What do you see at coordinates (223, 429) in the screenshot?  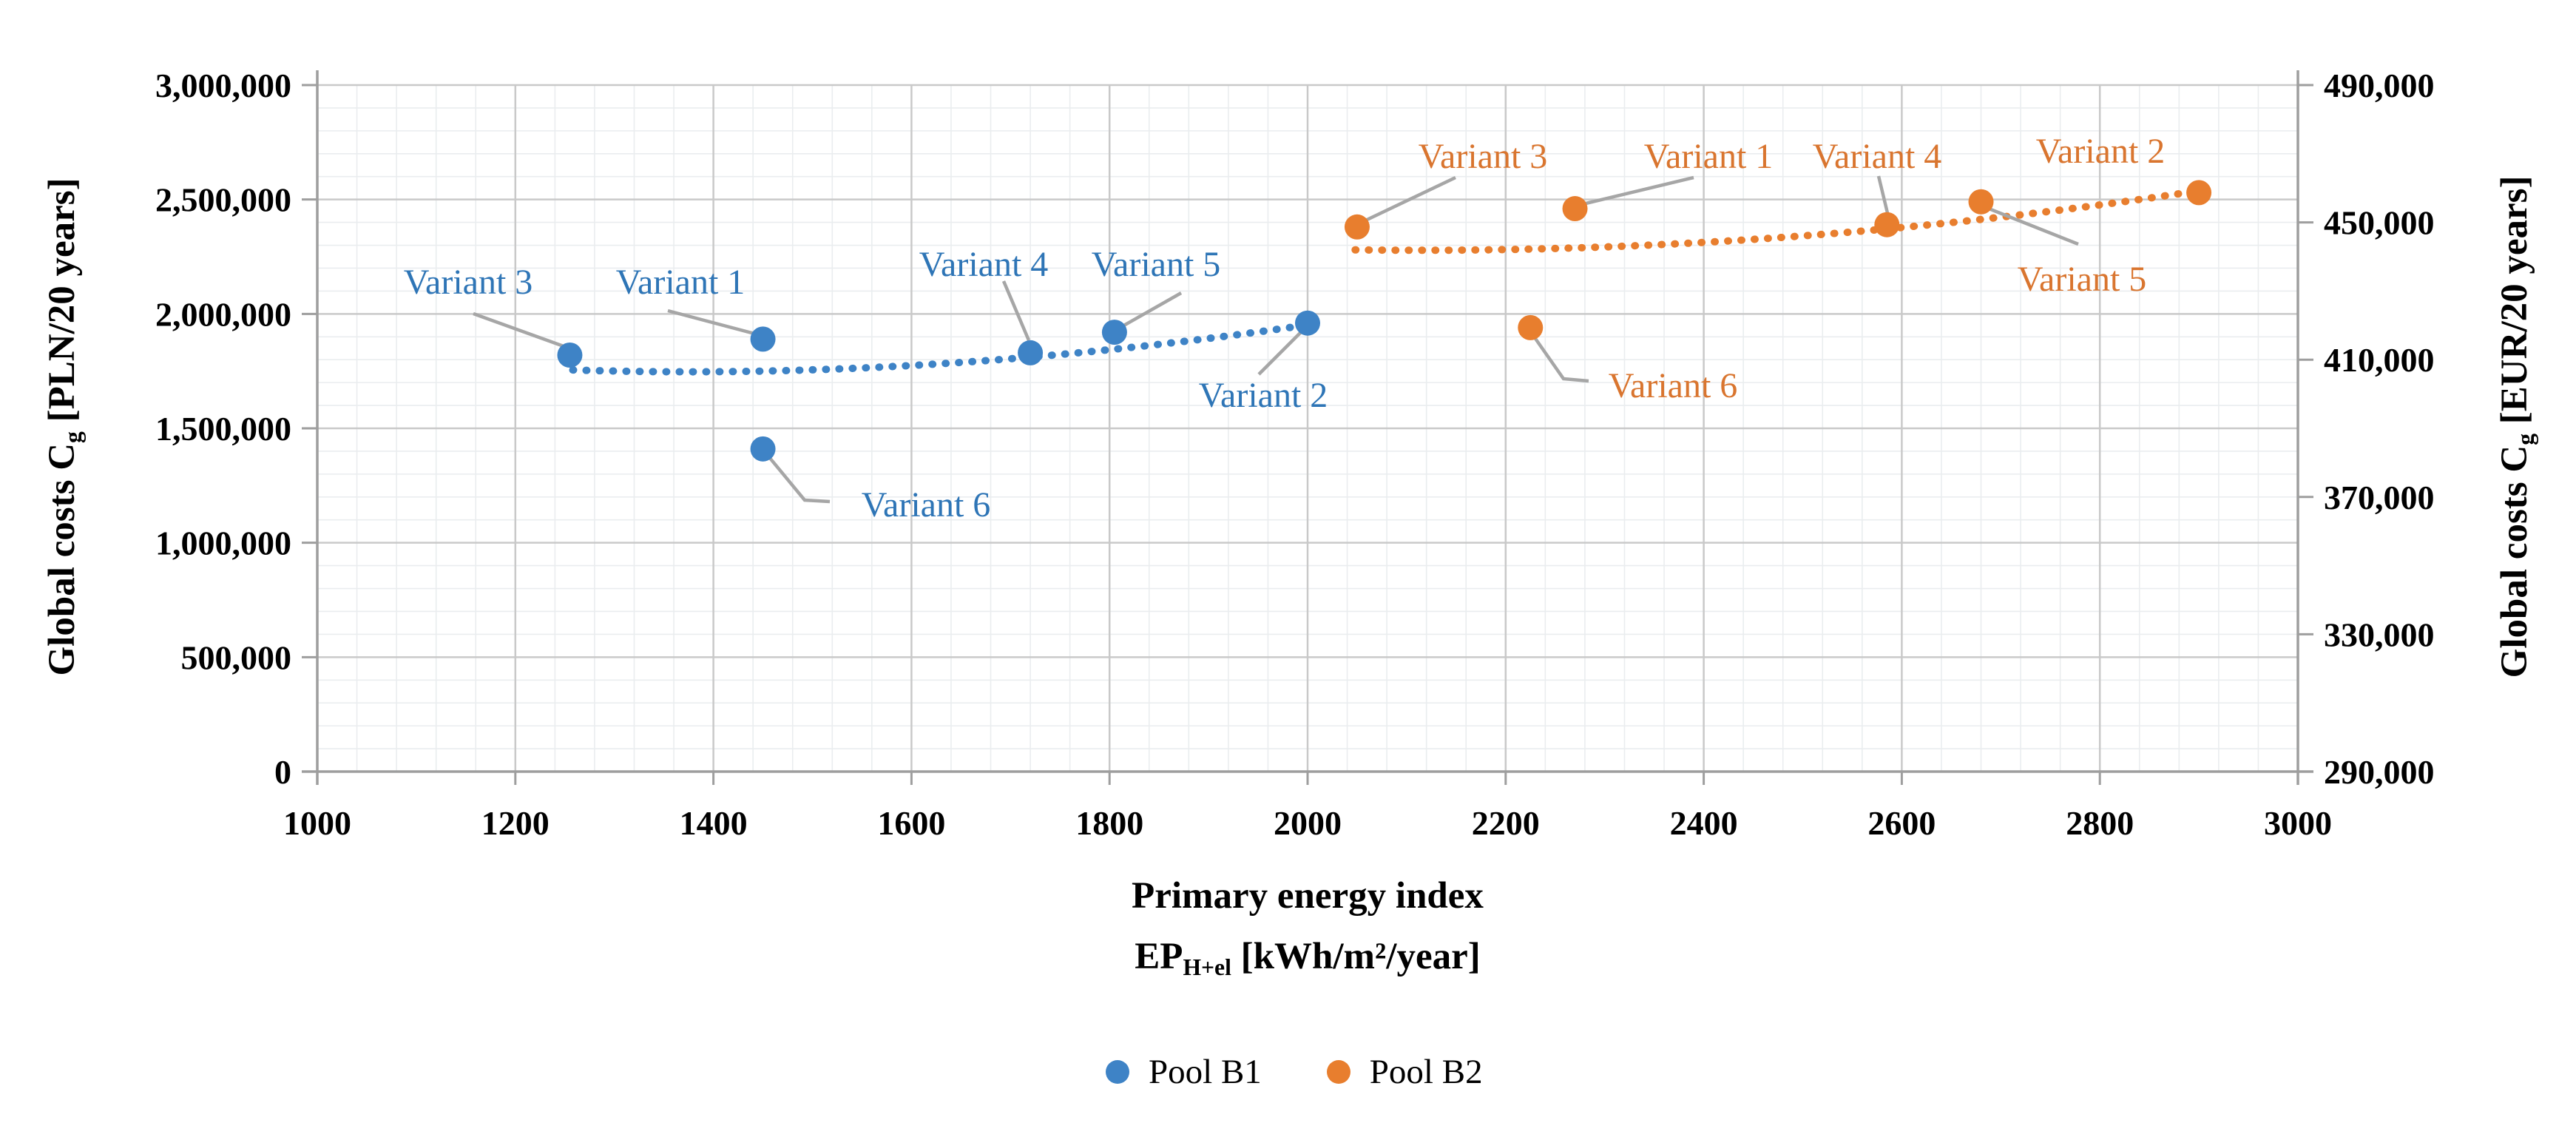 I see `y-axis-left-tick-label: 1,500,000` at bounding box center [223, 429].